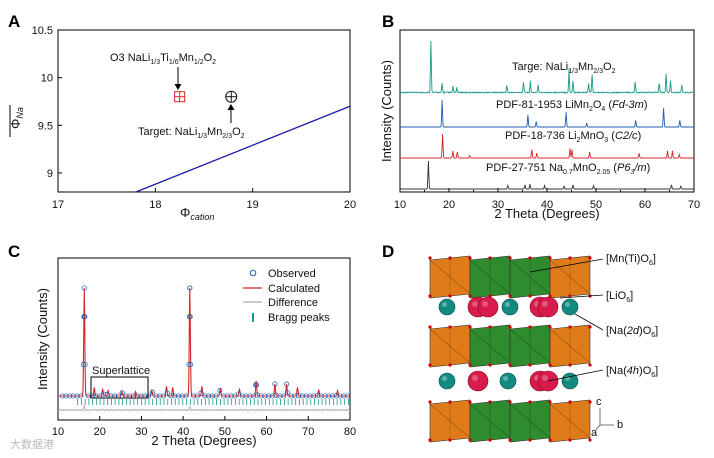 The height and width of the screenshot is (458, 714). I want to click on panel-label-c: C, so click(14, 251).